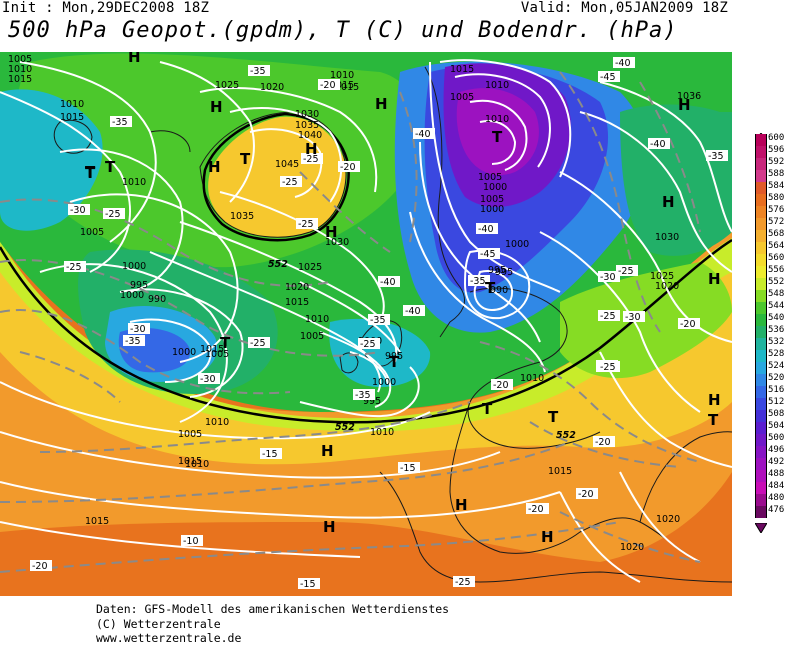  I want to click on isobar-label: 1015, so click(560, 471).